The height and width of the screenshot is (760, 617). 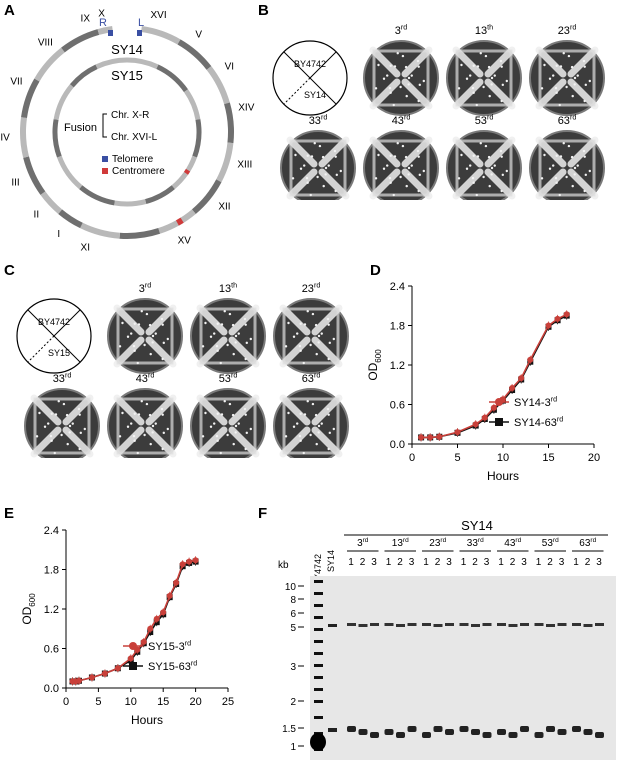 I want to click on chromosome-label: XV, so click(x=185, y=241).